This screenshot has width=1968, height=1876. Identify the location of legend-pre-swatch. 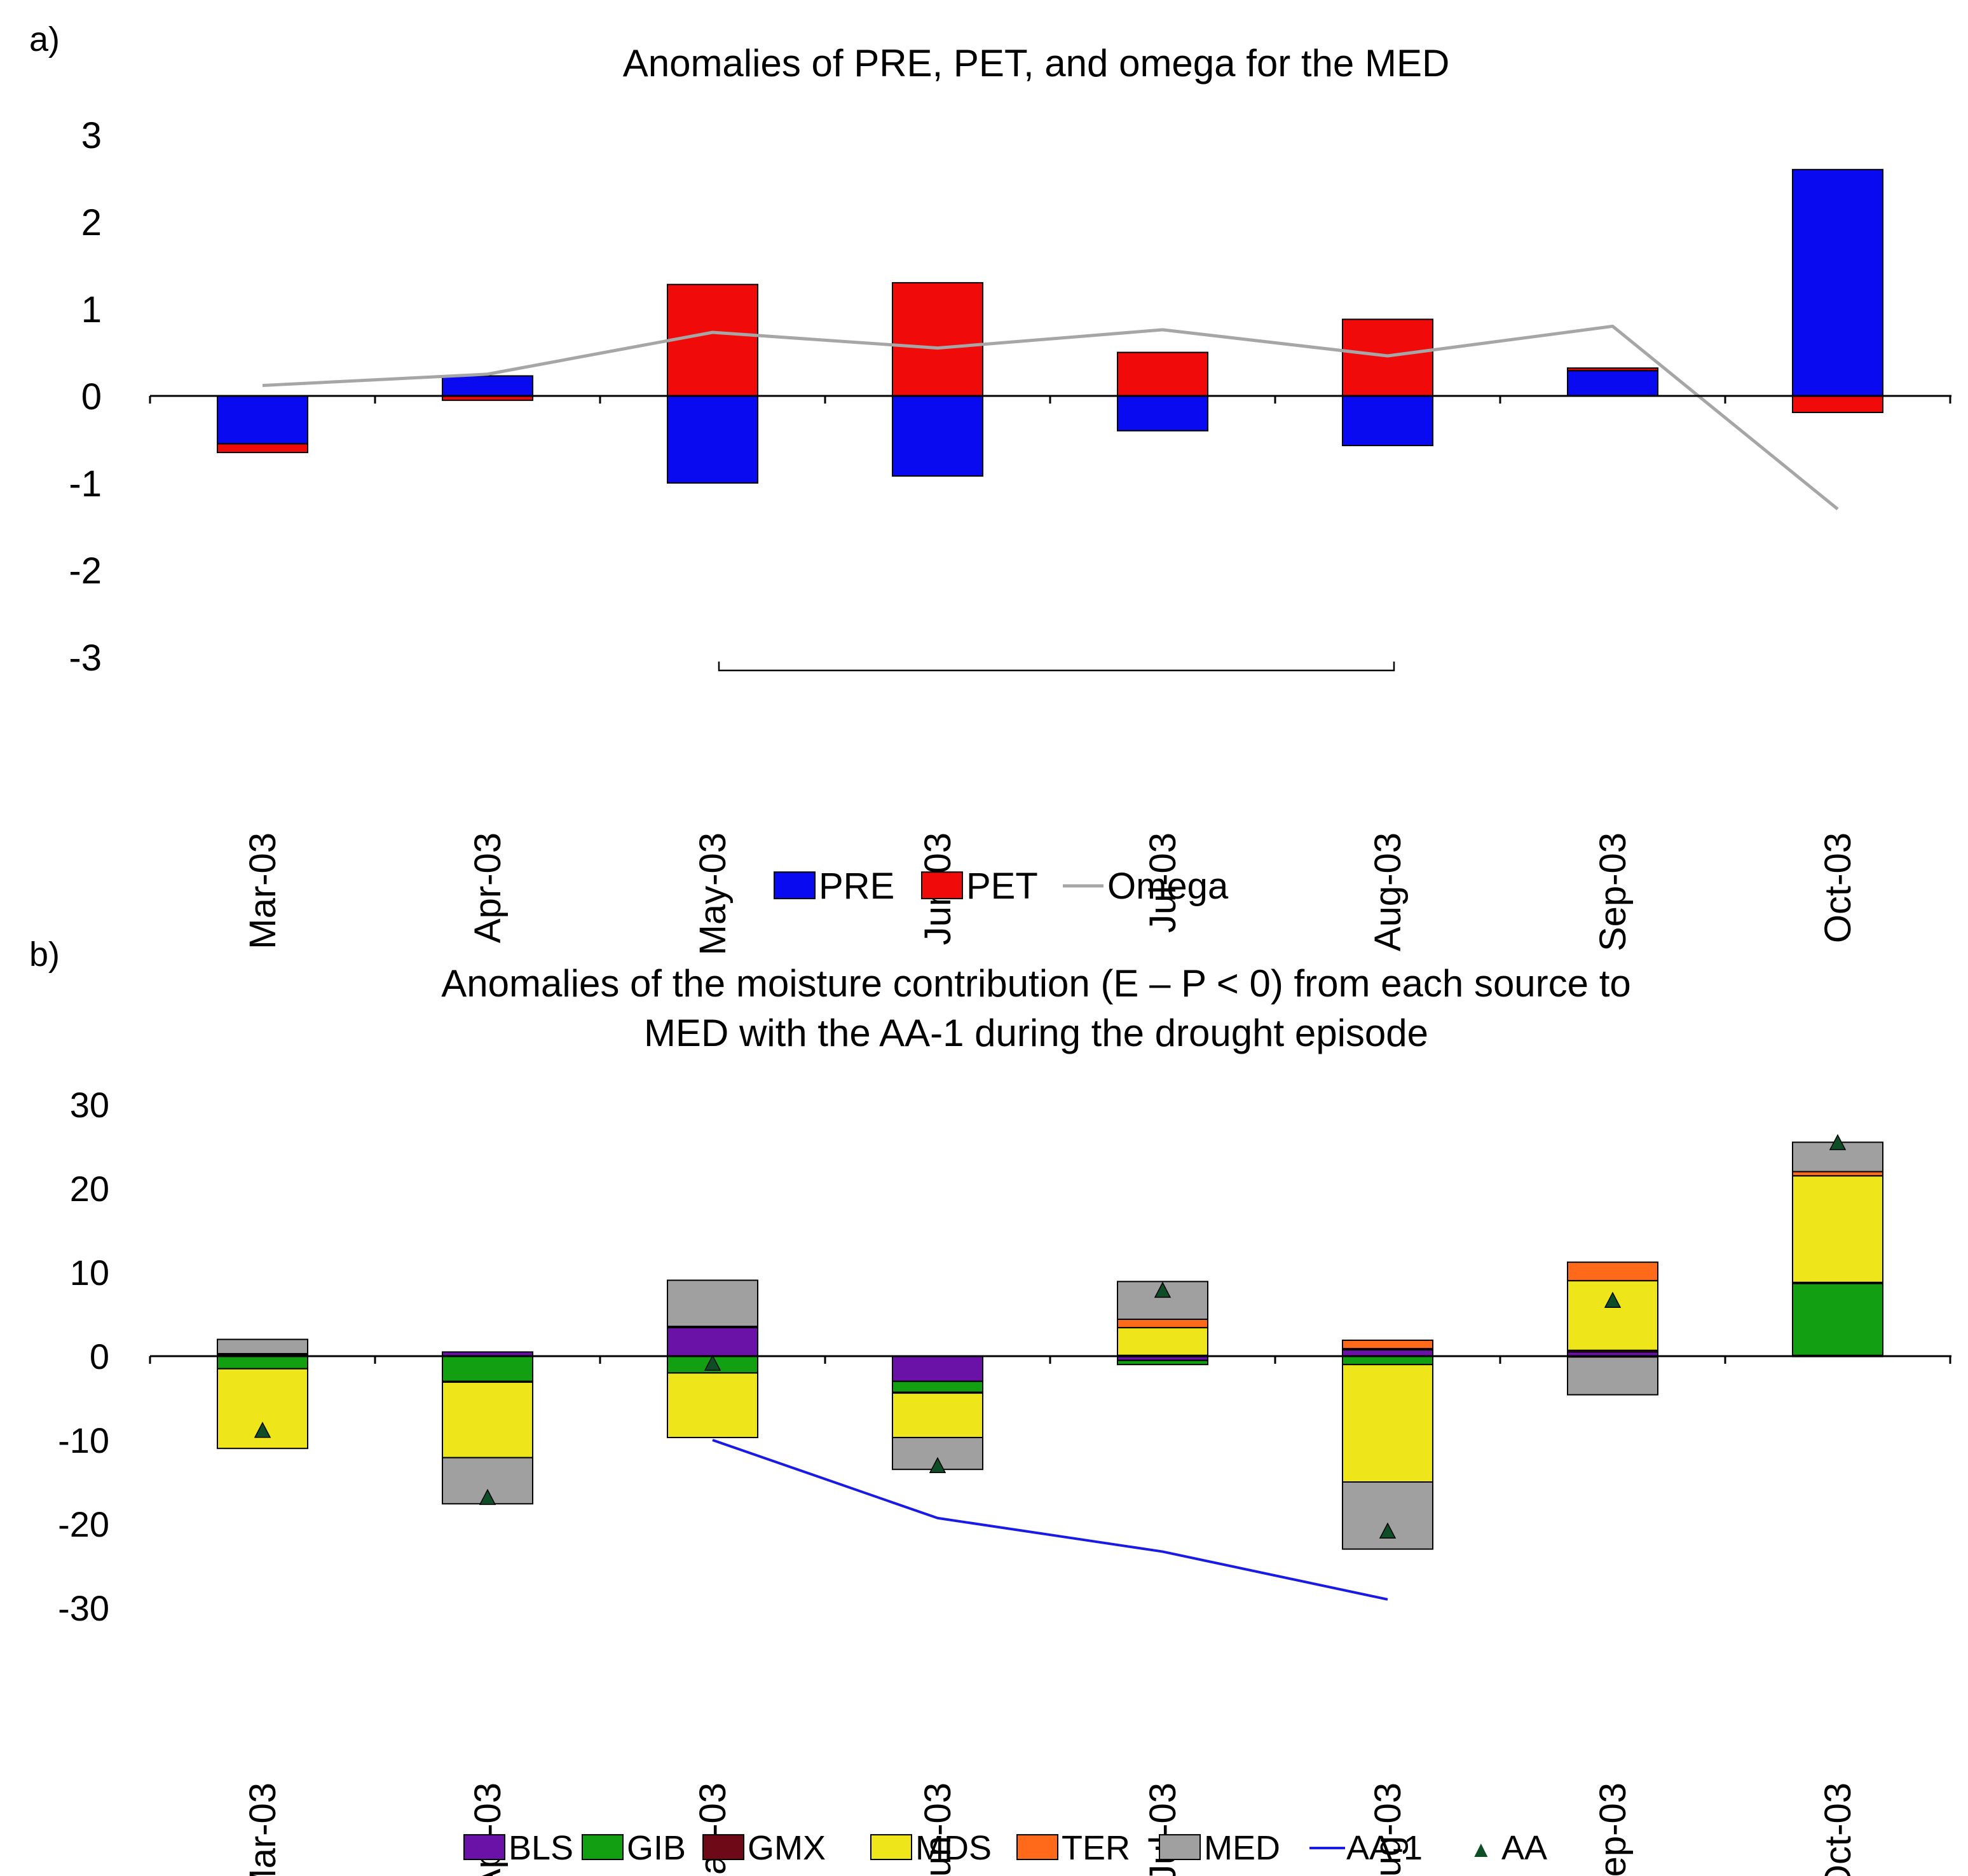
(795, 885).